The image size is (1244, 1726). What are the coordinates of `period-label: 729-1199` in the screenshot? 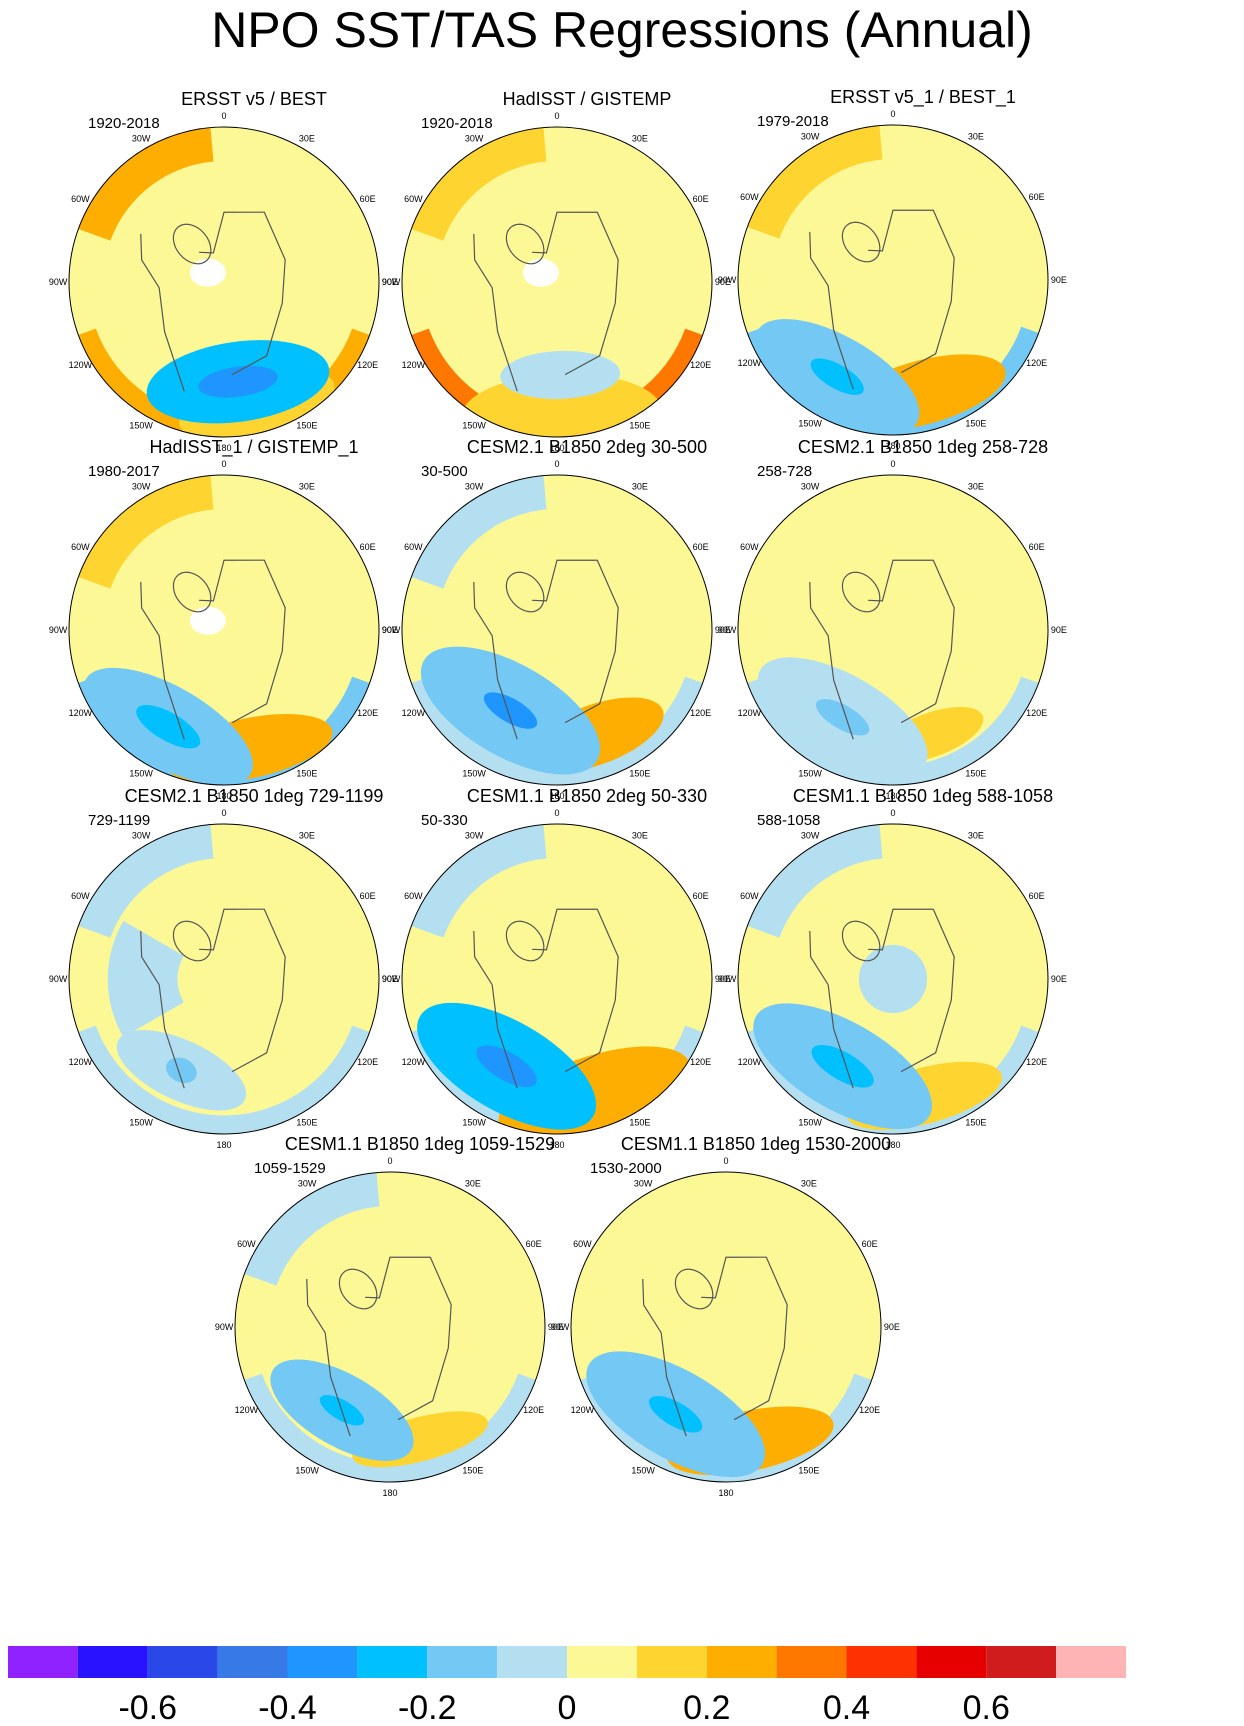 It's located at (119, 820).